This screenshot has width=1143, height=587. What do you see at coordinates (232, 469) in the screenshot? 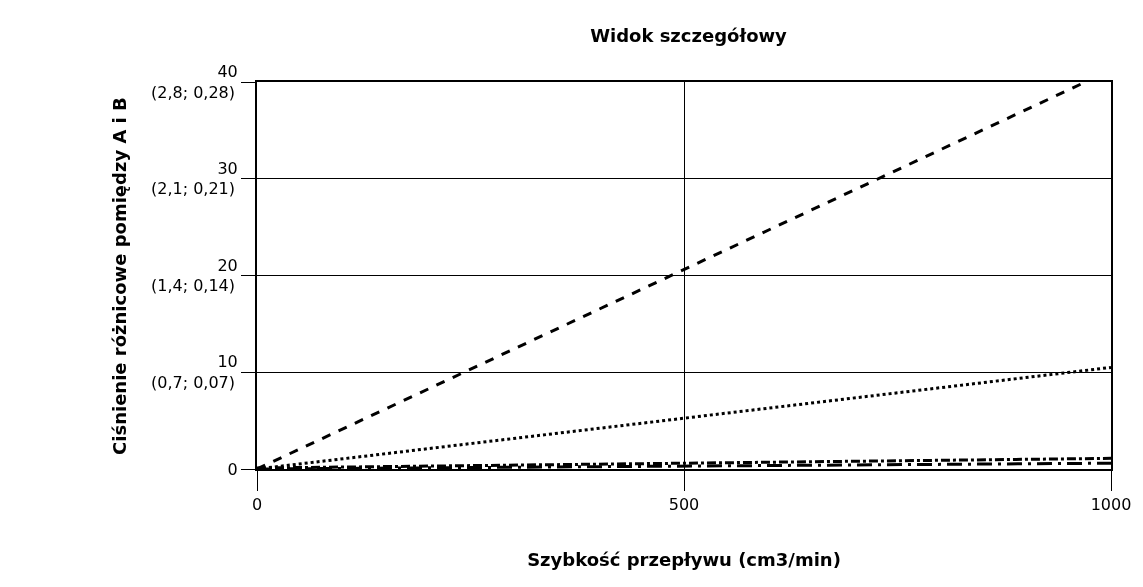
I see `y-tick-label: 0` at bounding box center [232, 469].